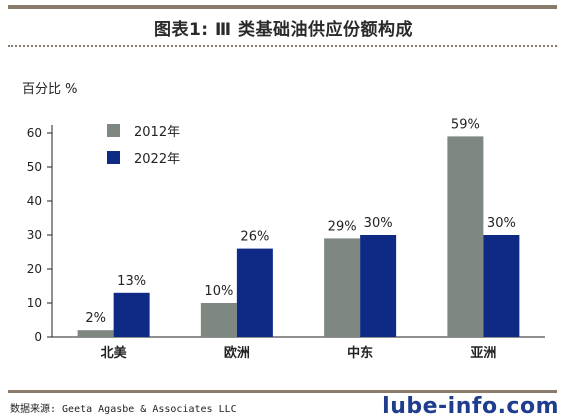 This screenshot has height=419, width=567. I want to click on y-tick-label: 40, so click(34, 201).